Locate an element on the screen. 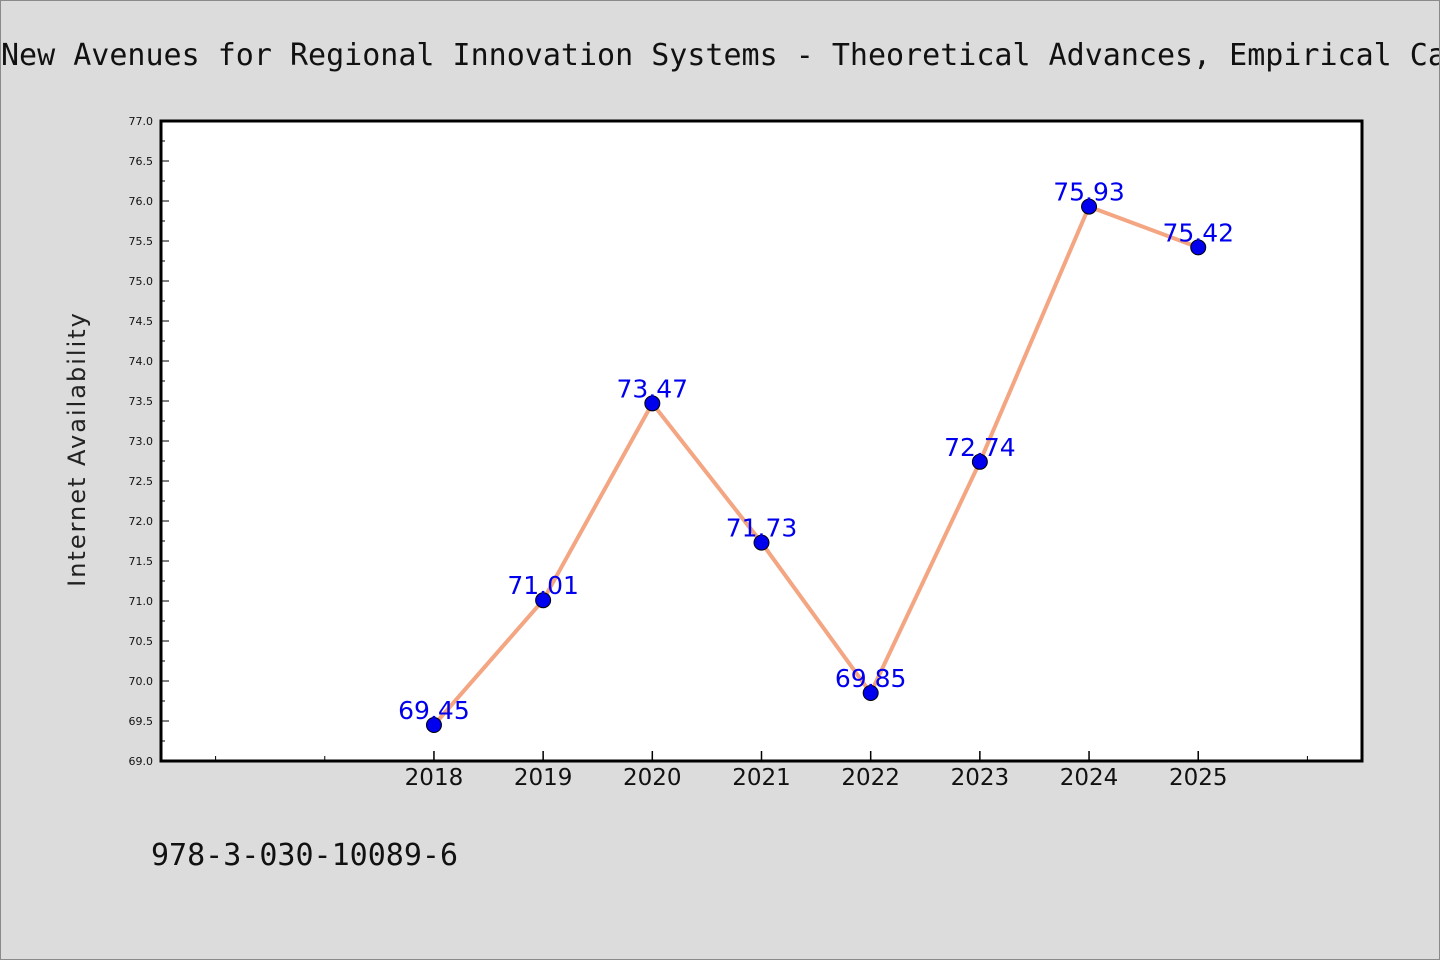  y-tick-label: 74.0 is located at coordinates (141, 361).